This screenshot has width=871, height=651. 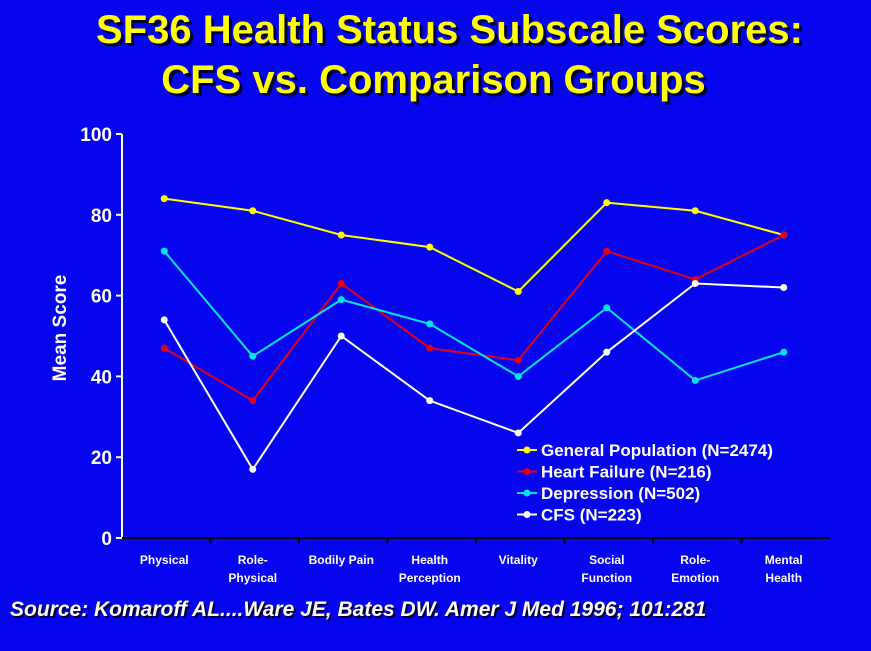 I want to click on y-axis-label: Mean Score, so click(x=60, y=328).